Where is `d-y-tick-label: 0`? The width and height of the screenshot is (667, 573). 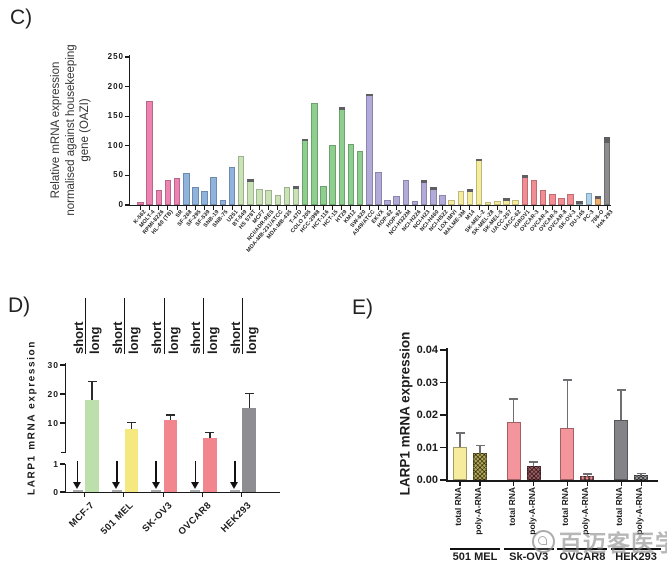 d-y-tick-label: 0 is located at coordinates (56, 492).